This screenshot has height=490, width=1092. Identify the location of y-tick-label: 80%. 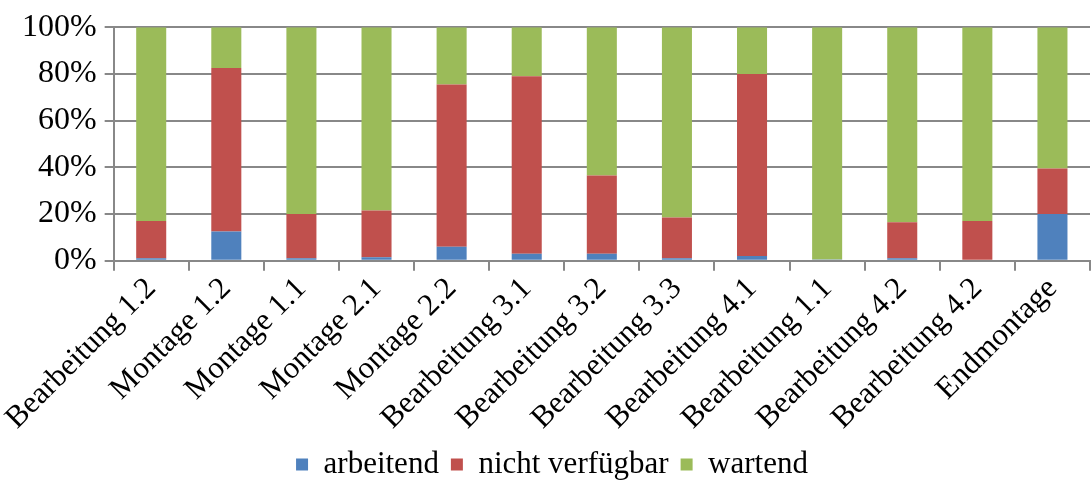
(67, 71).